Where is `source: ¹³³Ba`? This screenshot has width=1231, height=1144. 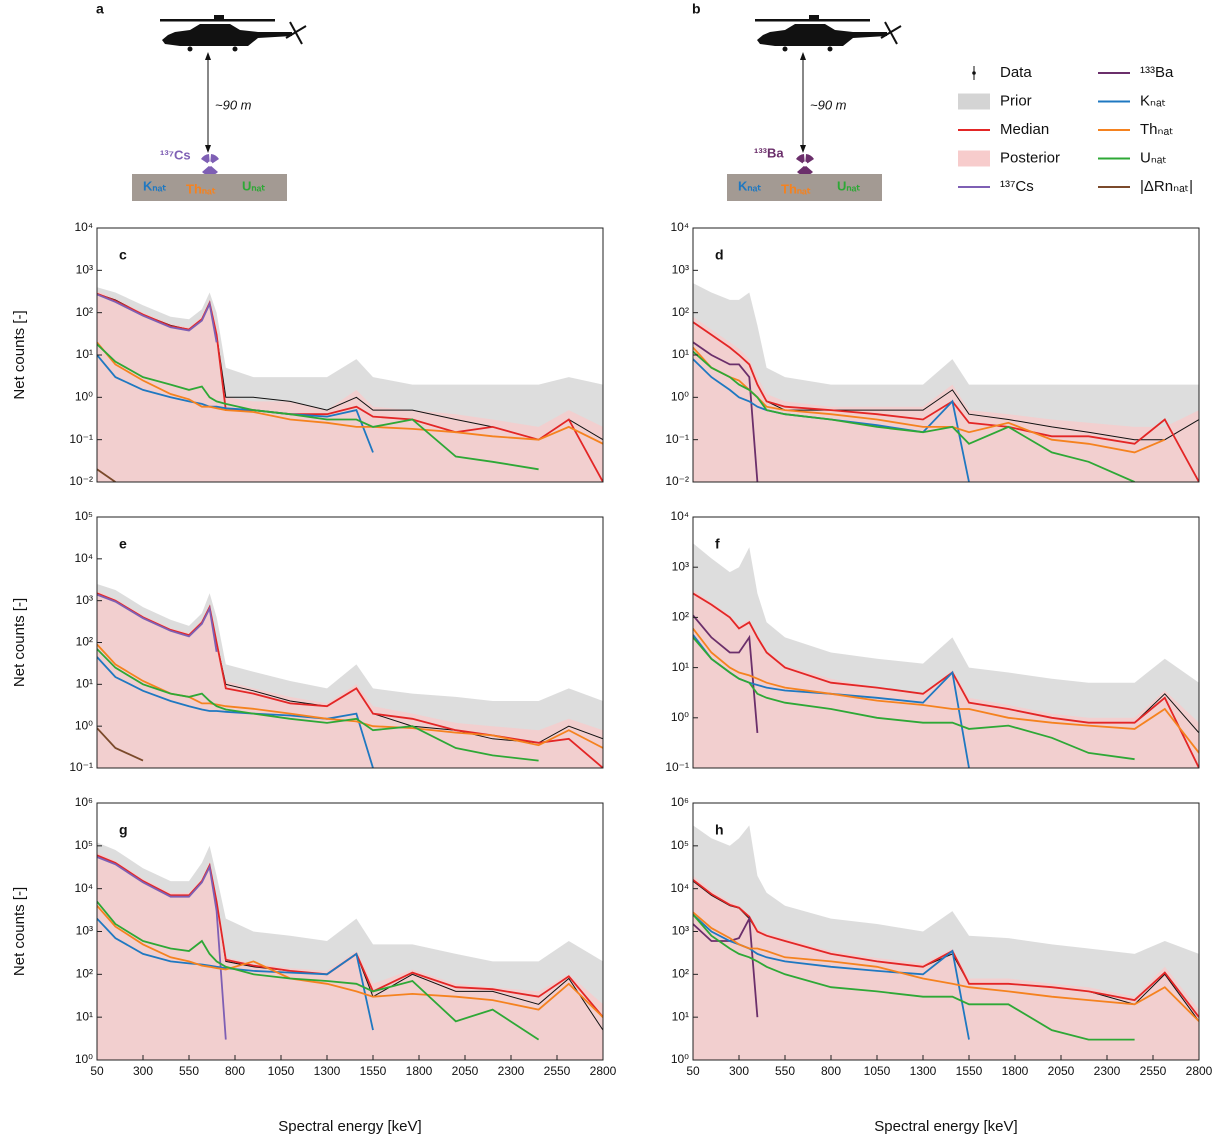
source: ¹³³Ba is located at coordinates (769, 152).